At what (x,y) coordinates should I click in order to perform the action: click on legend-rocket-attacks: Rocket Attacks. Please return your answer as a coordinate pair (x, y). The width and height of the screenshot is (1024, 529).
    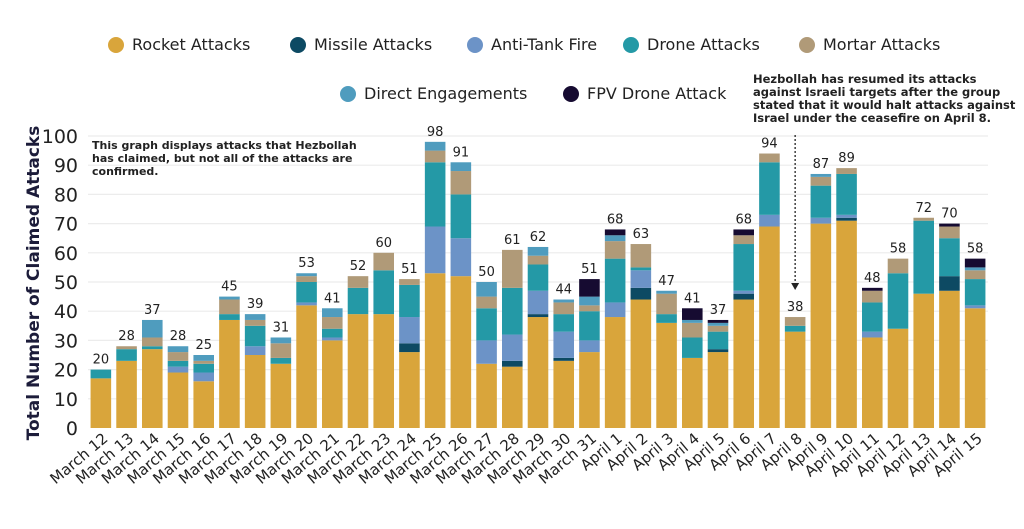
    Looking at the image, I should click on (179, 44).